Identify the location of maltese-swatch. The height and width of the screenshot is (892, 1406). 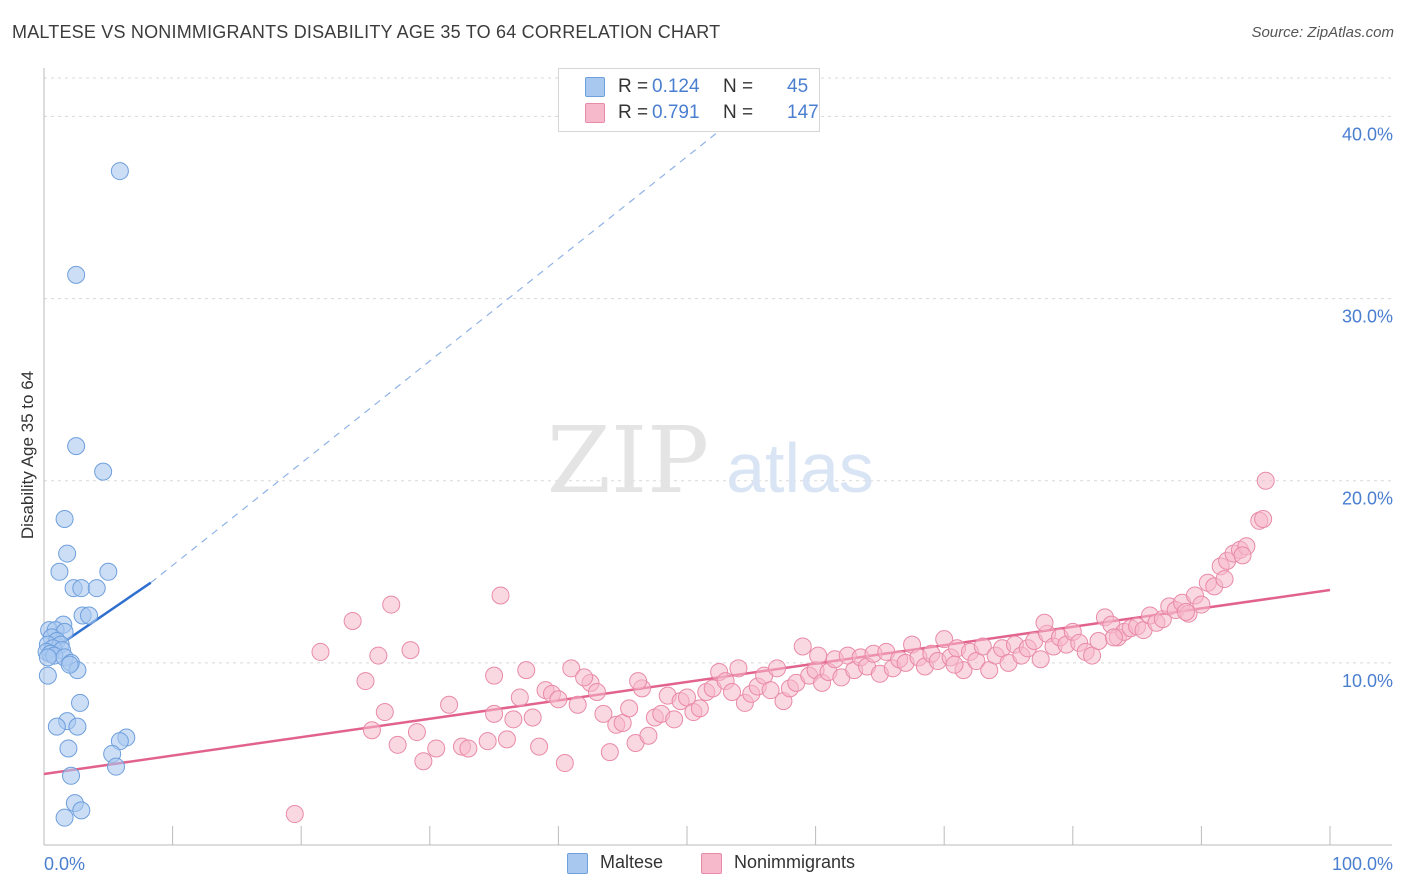
(595, 87).